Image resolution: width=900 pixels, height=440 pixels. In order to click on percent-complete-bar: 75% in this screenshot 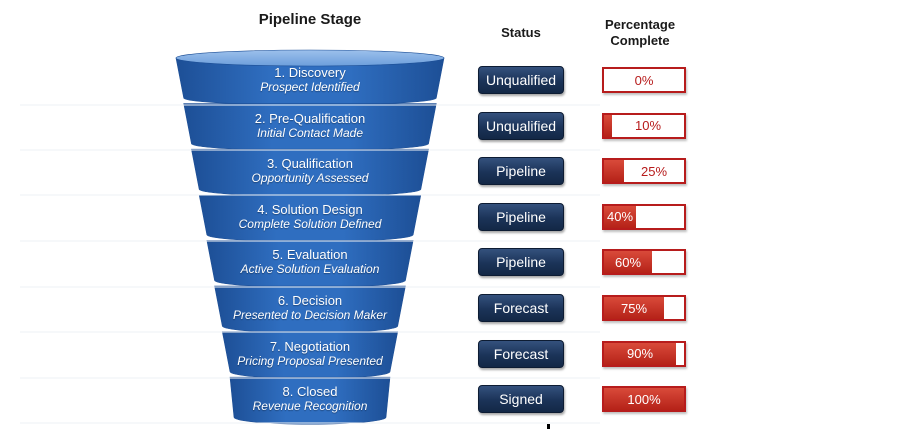, I will do `click(644, 308)`.